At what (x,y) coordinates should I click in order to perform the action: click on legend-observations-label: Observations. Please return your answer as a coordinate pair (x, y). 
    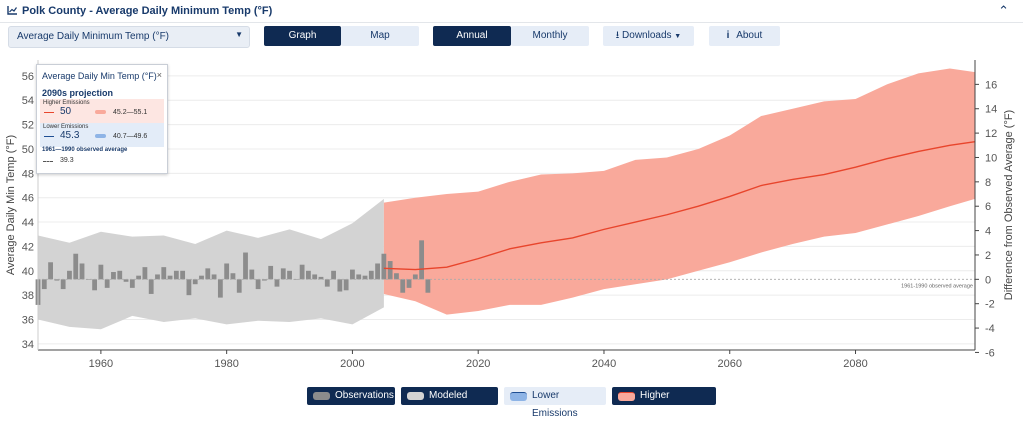
    Looking at the image, I should click on (364, 395).